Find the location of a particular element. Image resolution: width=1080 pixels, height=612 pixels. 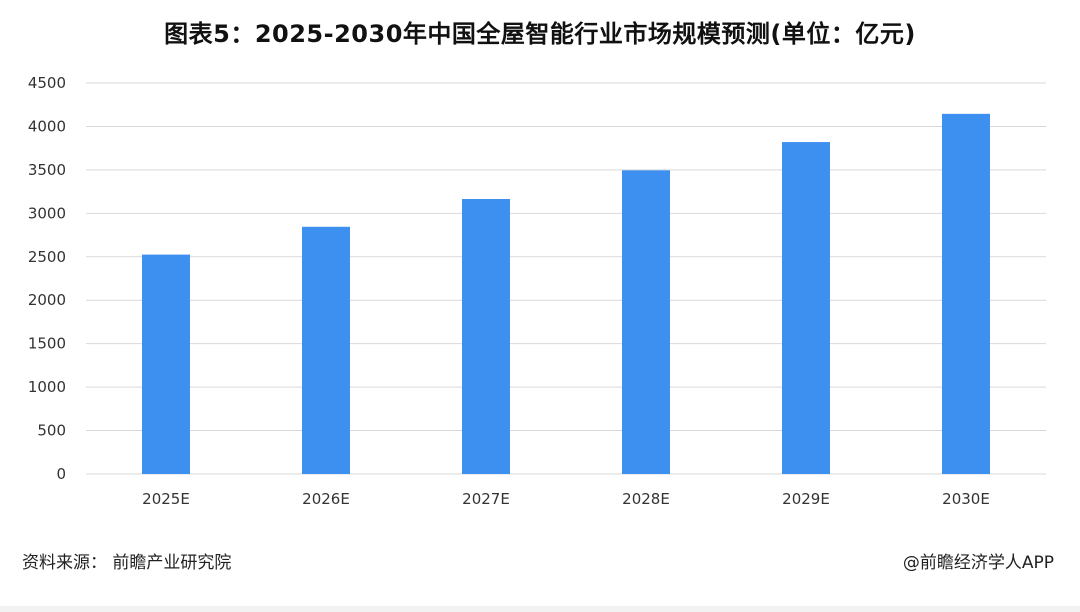

x-tick-label: 2027E is located at coordinates (486, 499).